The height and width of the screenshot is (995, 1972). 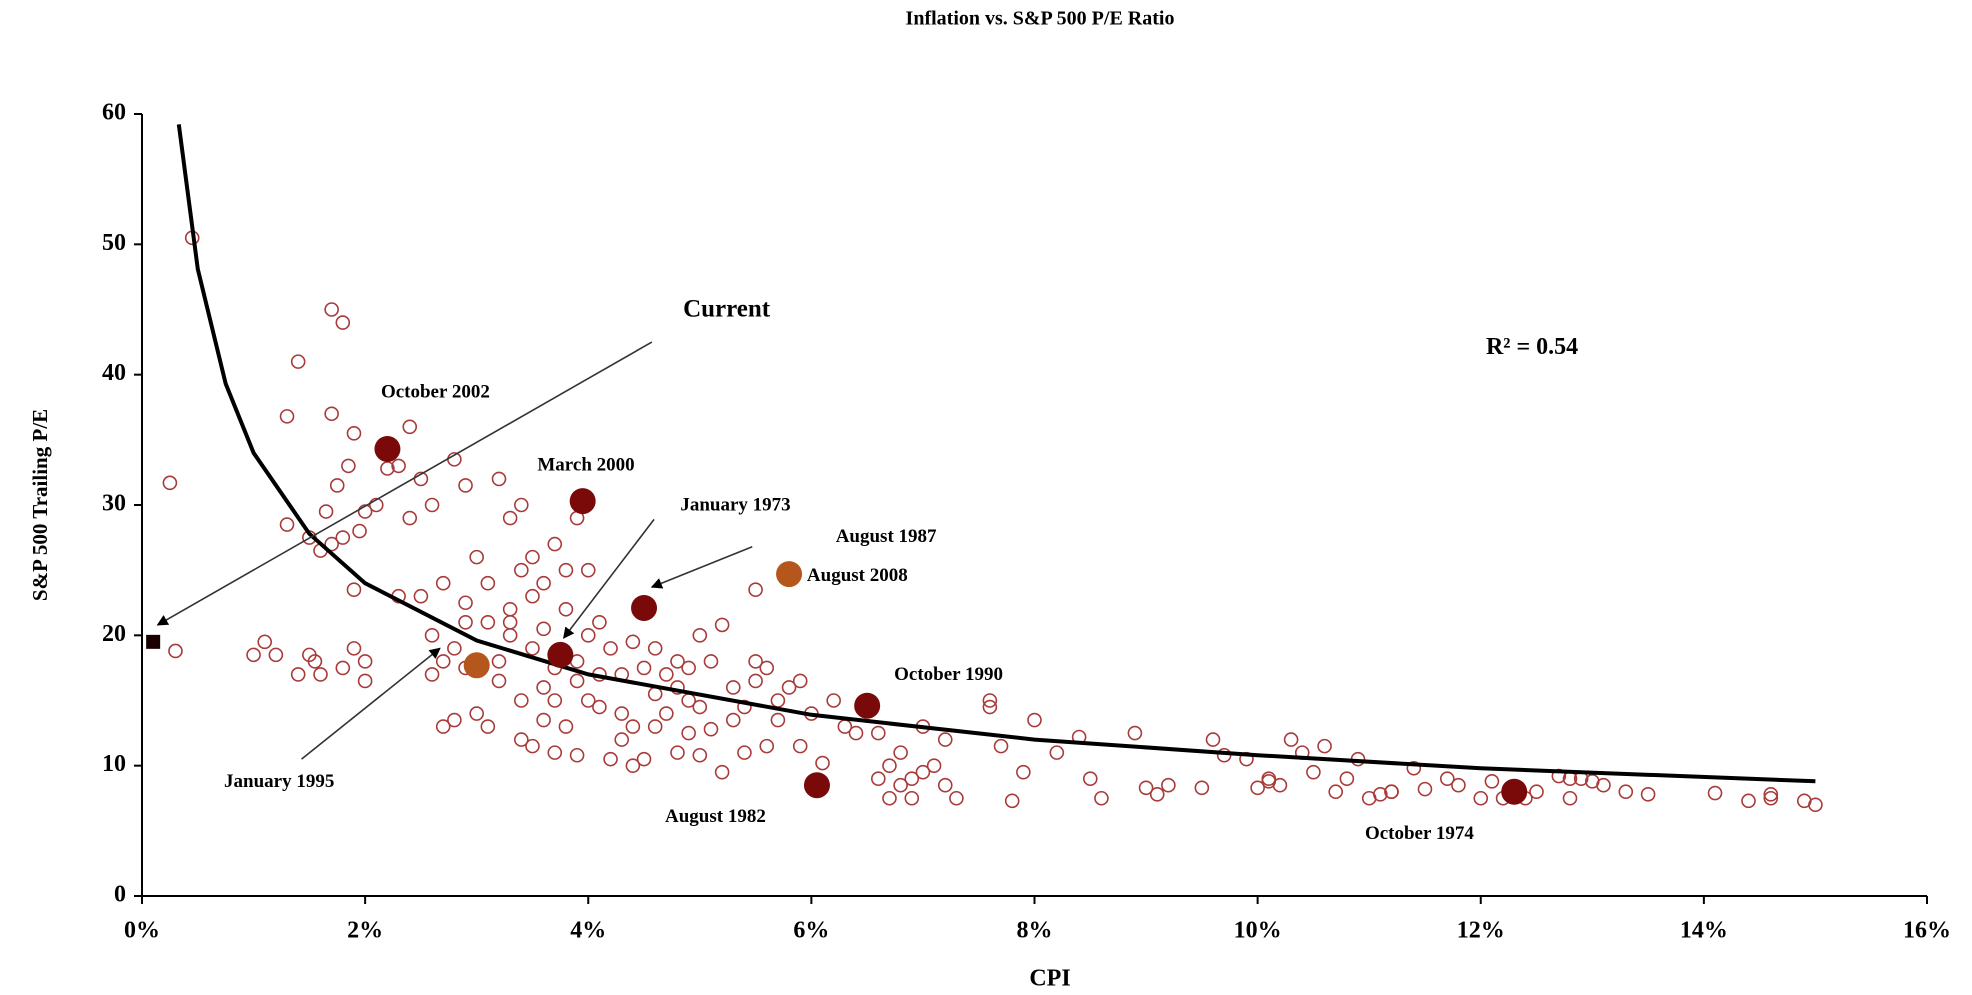 I want to click on highlight-label: January 1995, so click(x=279, y=781).